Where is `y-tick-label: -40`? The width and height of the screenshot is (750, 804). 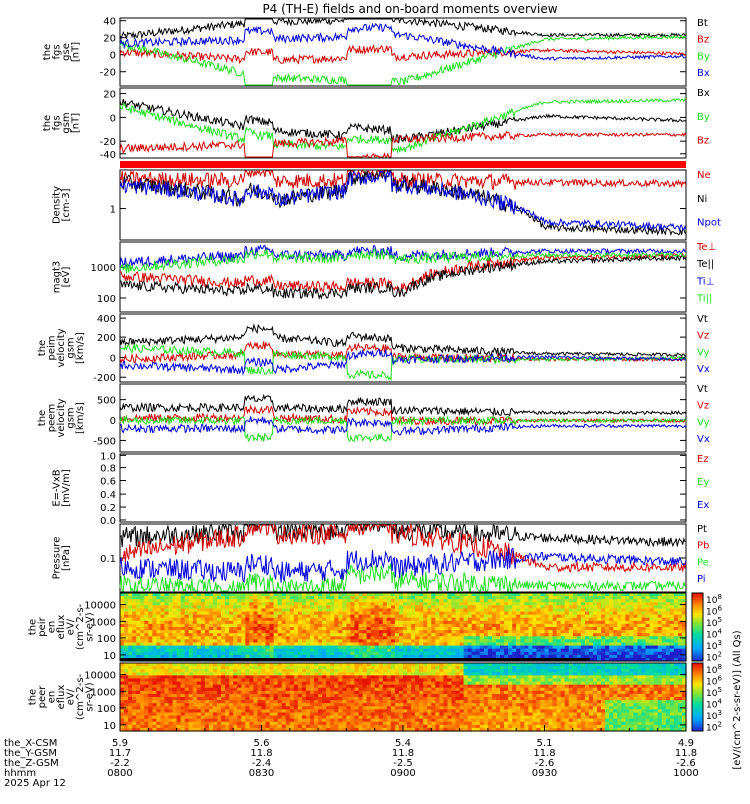
y-tick-label: -40 is located at coordinates (108, 155).